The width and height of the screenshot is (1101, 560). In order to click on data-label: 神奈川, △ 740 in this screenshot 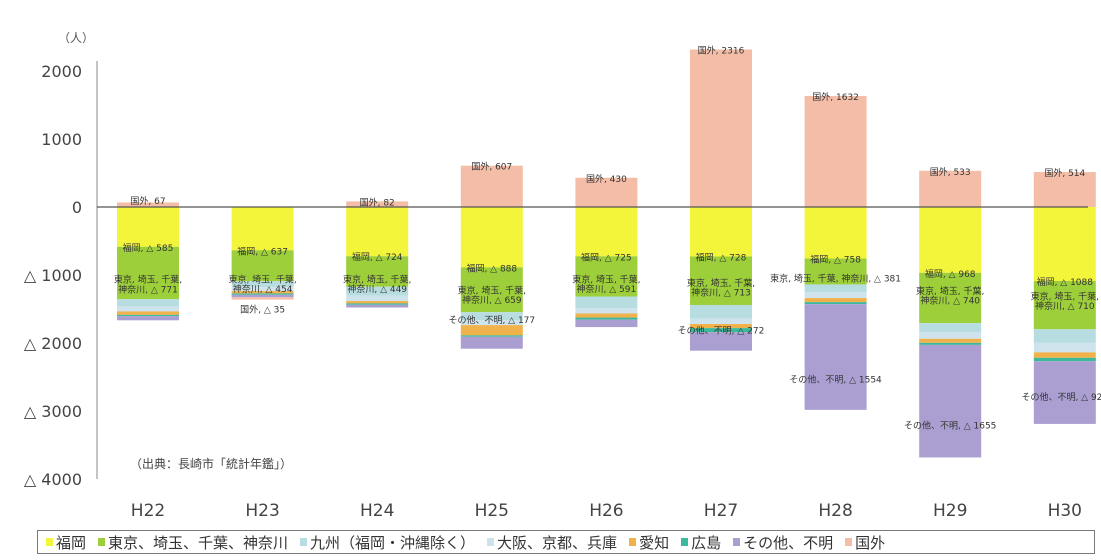, I will do `click(950, 300)`.